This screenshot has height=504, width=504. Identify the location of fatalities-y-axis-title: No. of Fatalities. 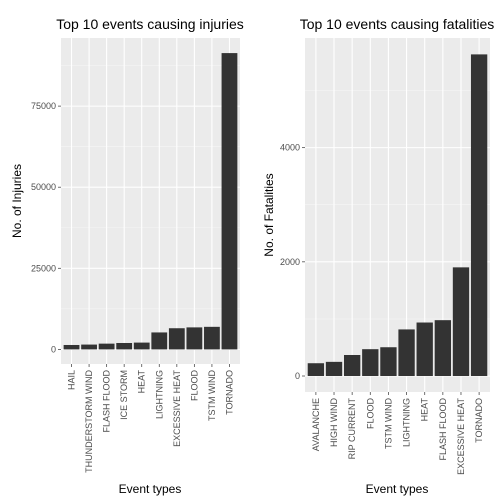
(269, 214).